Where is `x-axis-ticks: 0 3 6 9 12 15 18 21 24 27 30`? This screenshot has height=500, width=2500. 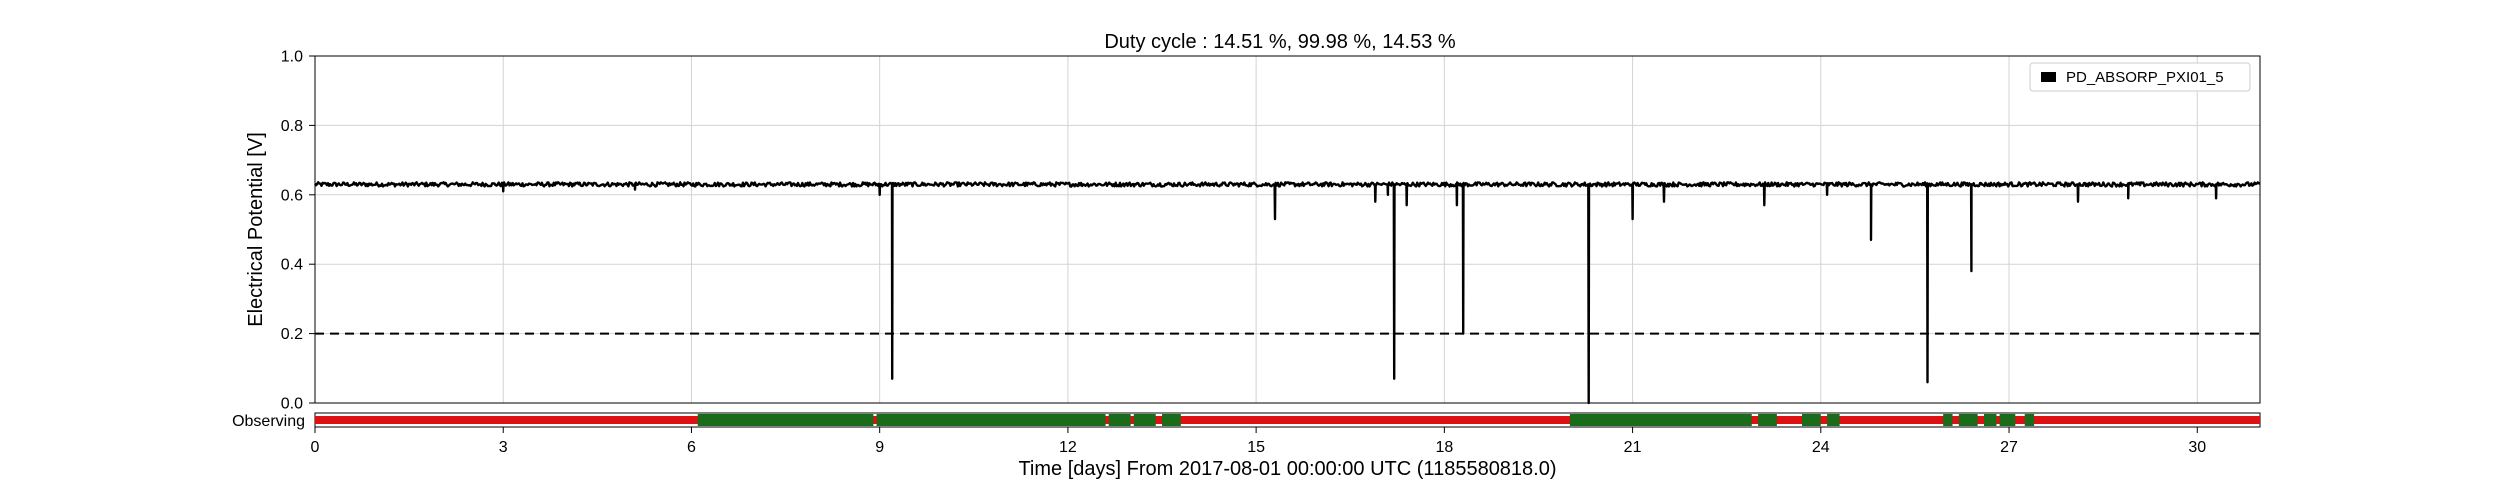
x-axis-ticks: 0 3 6 9 12 15 18 21 24 27 30 is located at coordinates (1258, 441).